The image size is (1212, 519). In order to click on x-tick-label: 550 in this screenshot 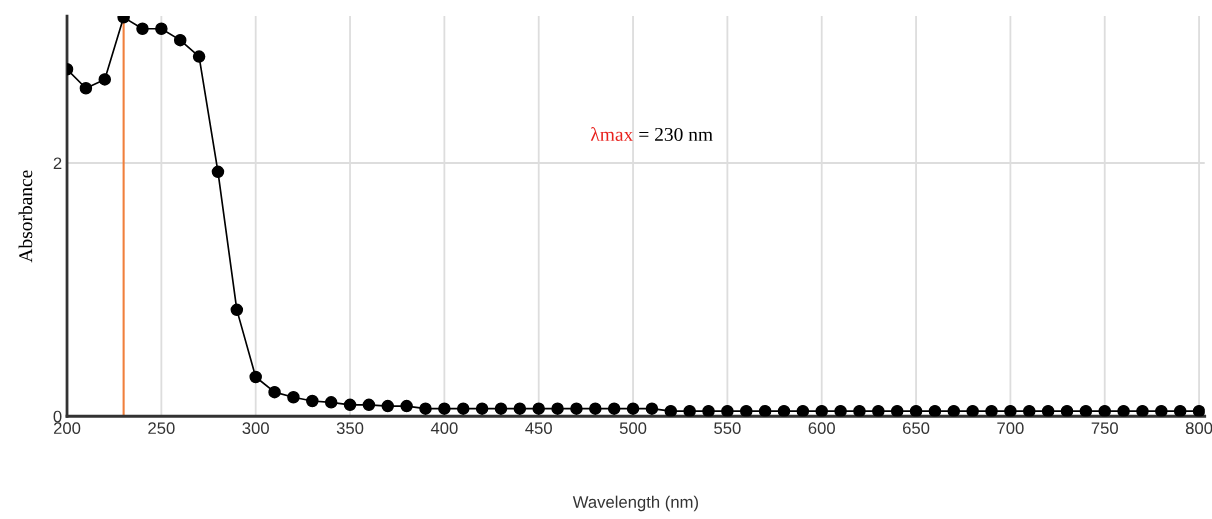, I will do `click(727, 428)`.